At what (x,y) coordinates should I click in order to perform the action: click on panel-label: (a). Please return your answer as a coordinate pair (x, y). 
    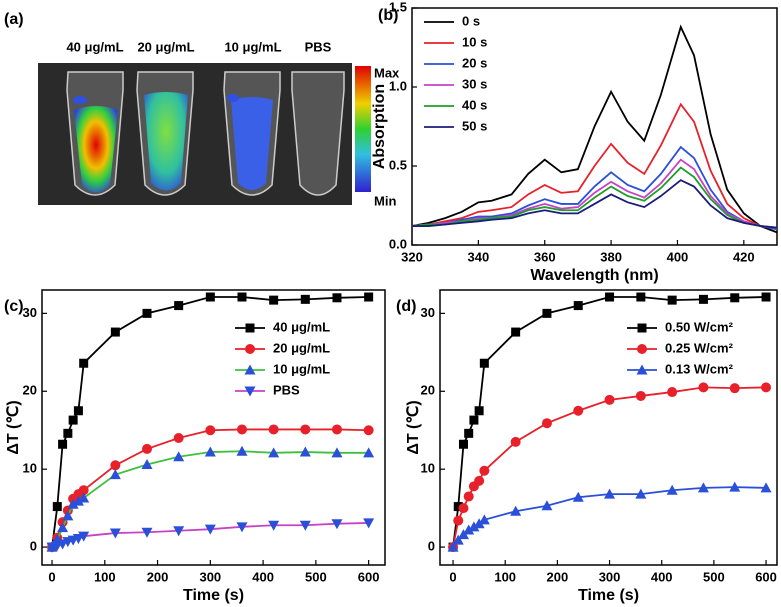
    Looking at the image, I should click on (14, 19).